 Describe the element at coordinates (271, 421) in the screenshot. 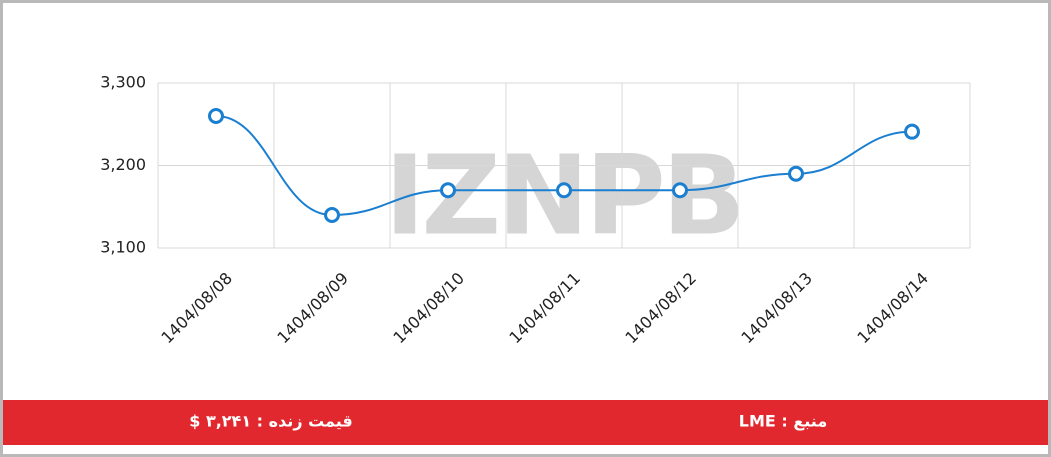

I see `live-price: قیمت زنده : ۳,۲۴۱ $` at that location.